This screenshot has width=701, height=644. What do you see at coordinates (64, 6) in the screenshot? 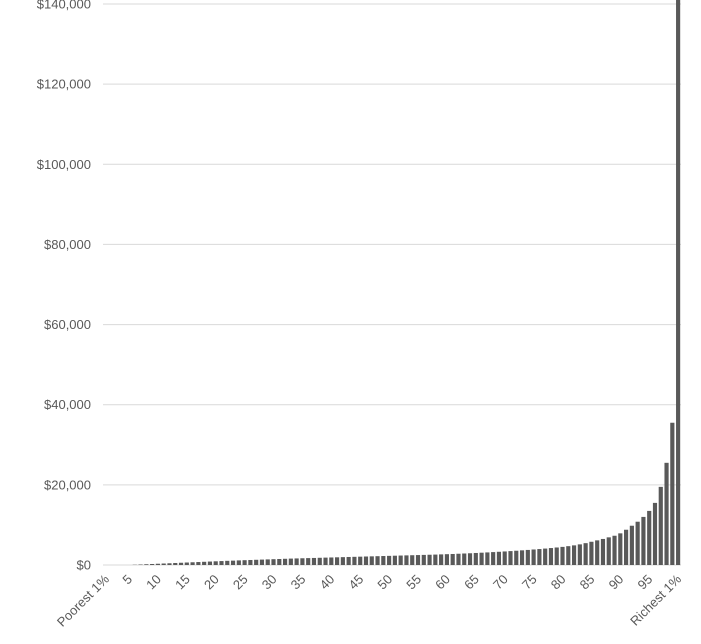
I see `y-tick-label: $140,000` at bounding box center [64, 6].